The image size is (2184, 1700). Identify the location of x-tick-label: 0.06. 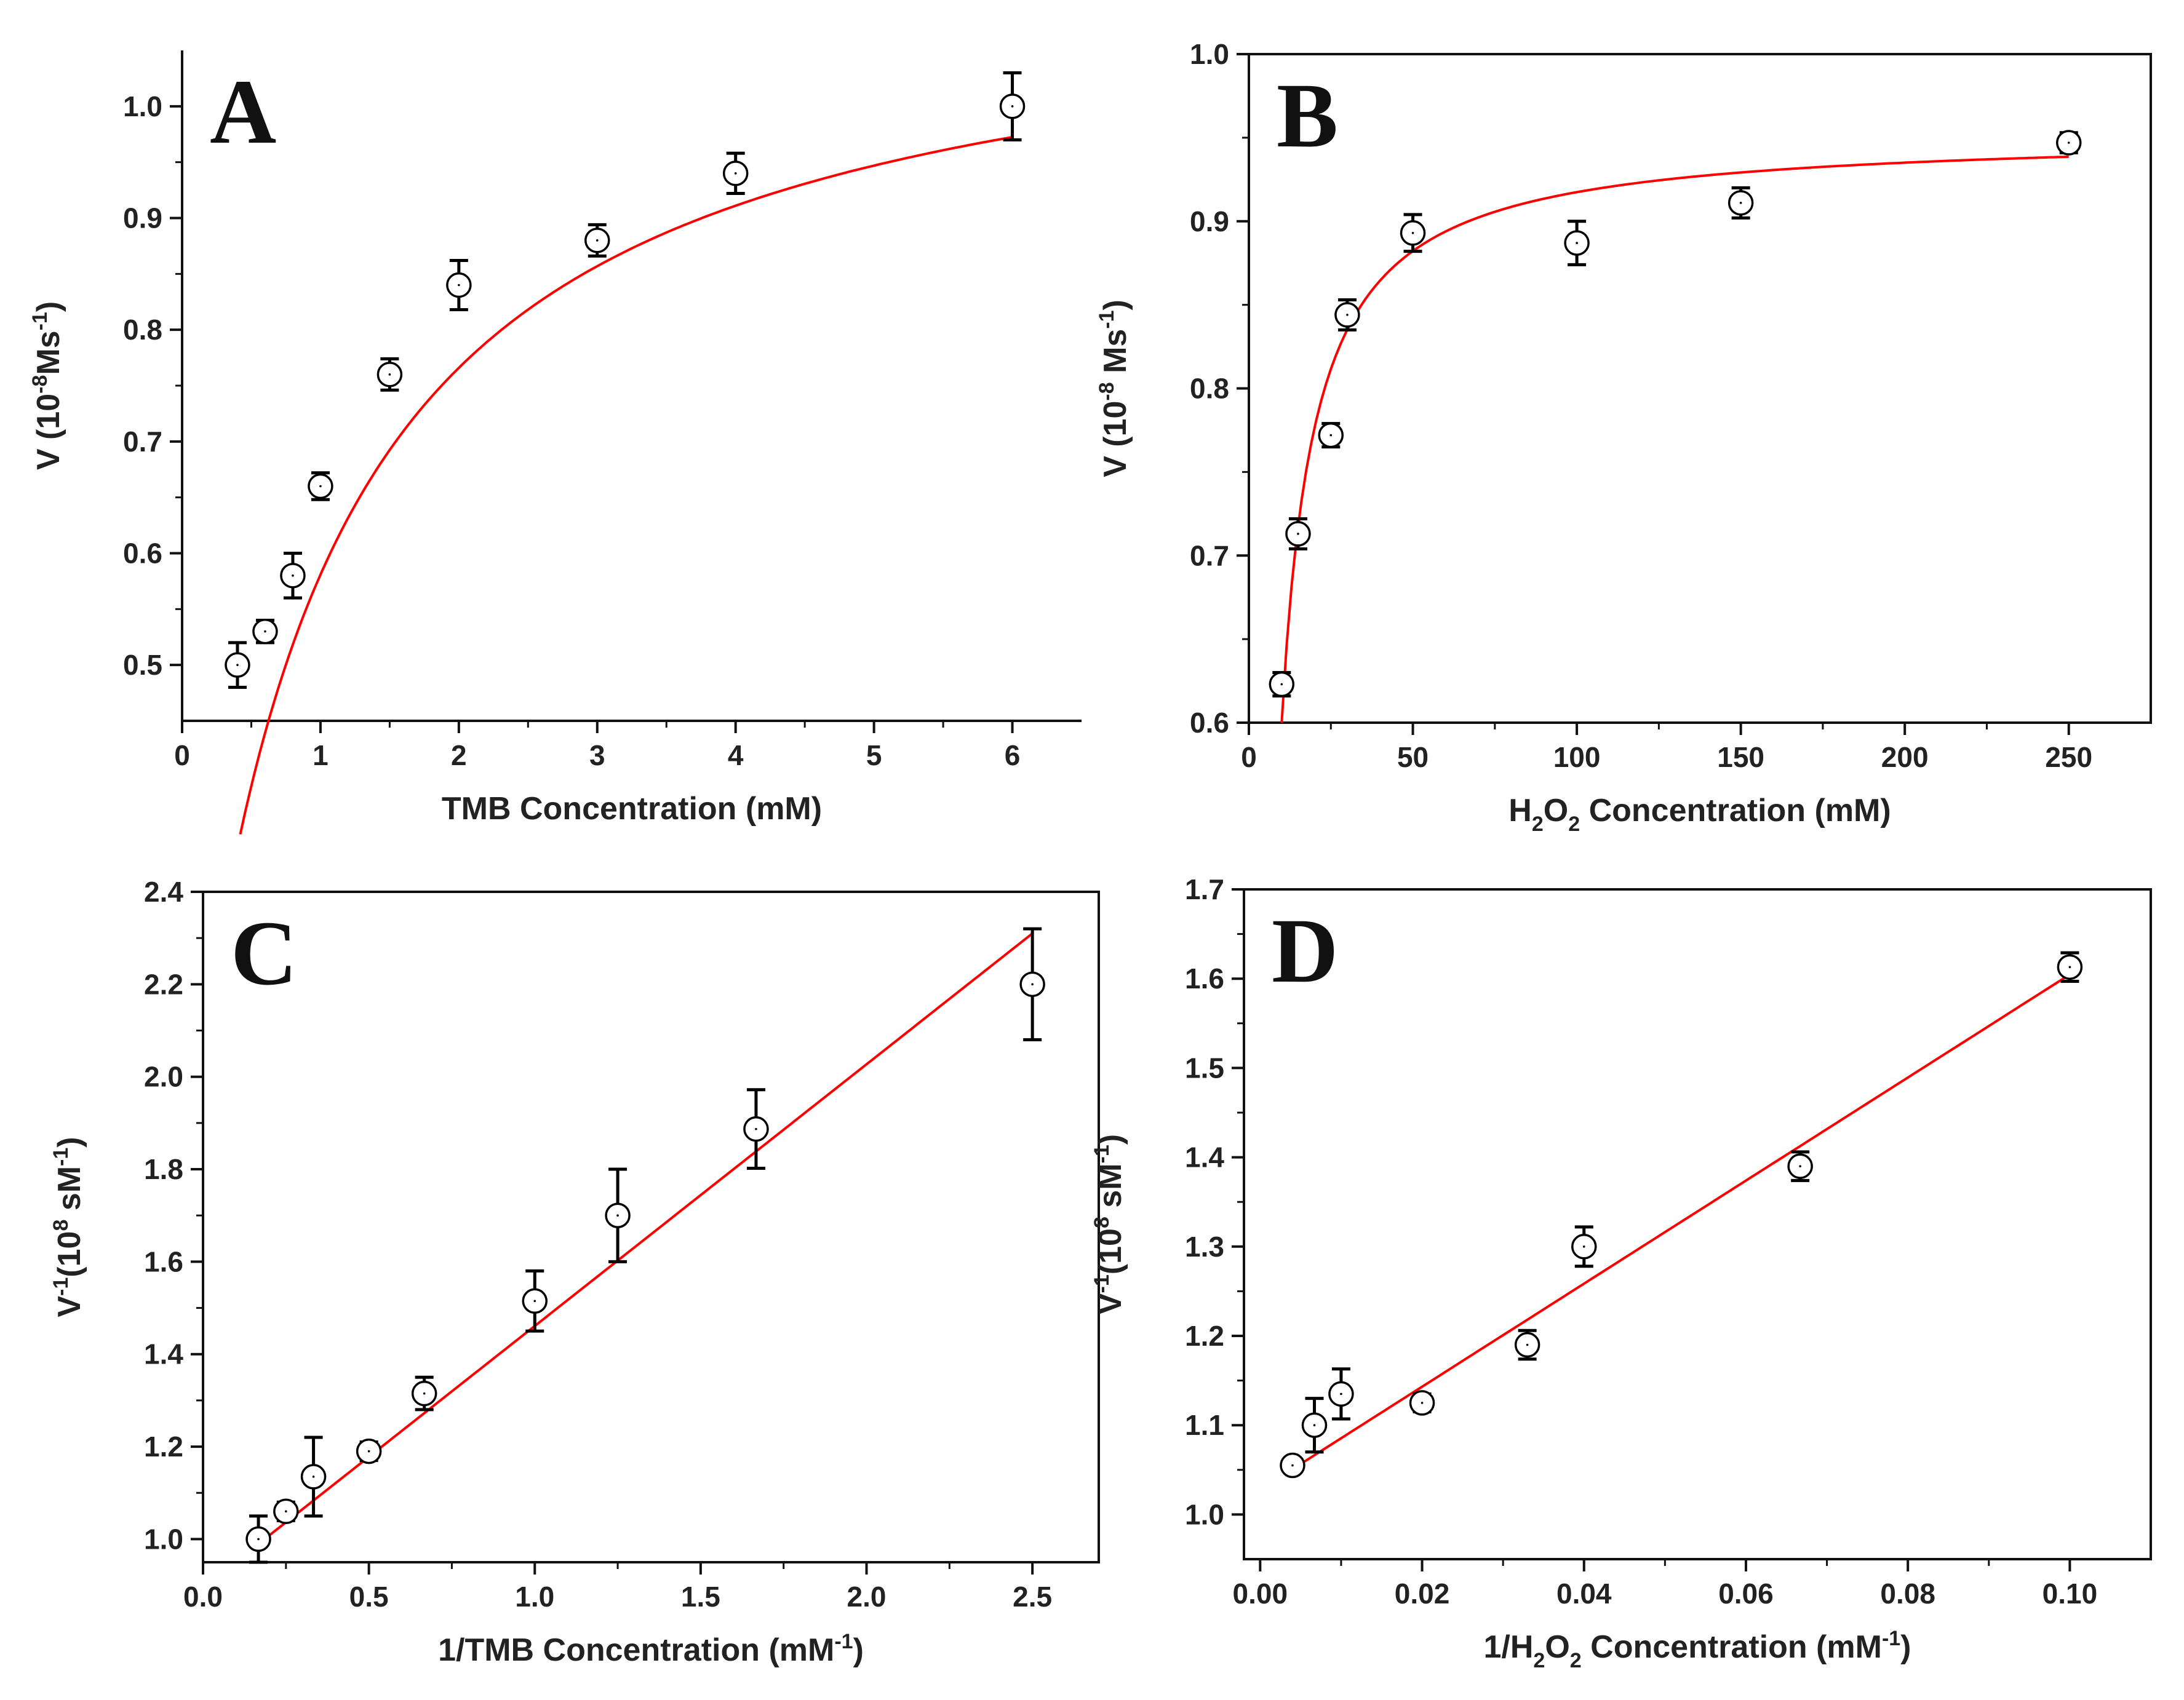
(1746, 1594).